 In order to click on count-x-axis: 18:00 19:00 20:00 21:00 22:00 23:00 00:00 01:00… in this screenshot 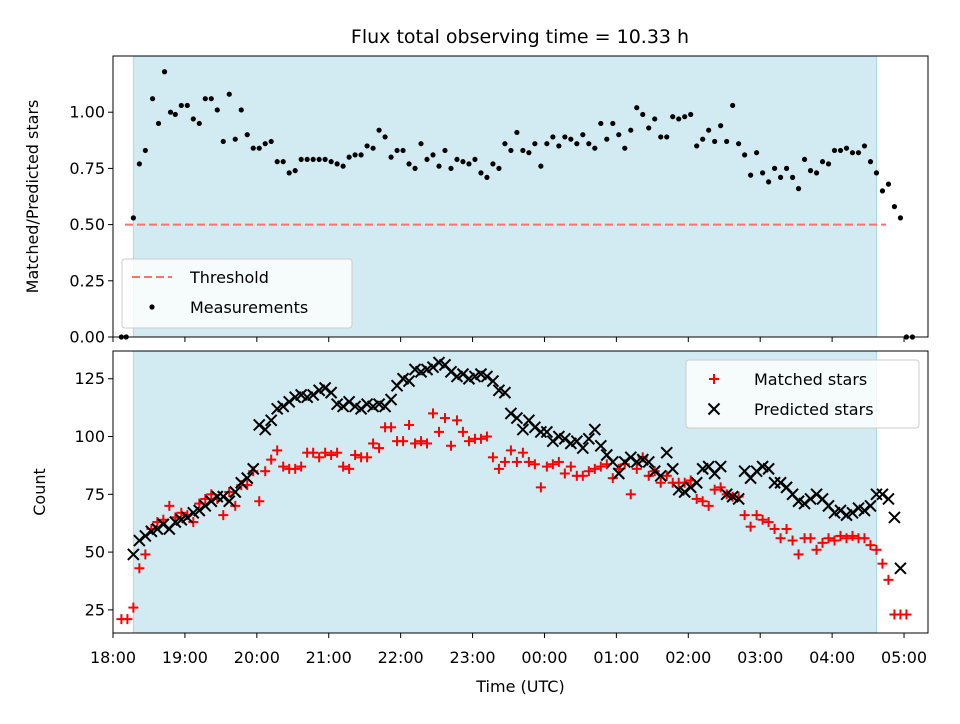, I will do `click(508, 650)`.